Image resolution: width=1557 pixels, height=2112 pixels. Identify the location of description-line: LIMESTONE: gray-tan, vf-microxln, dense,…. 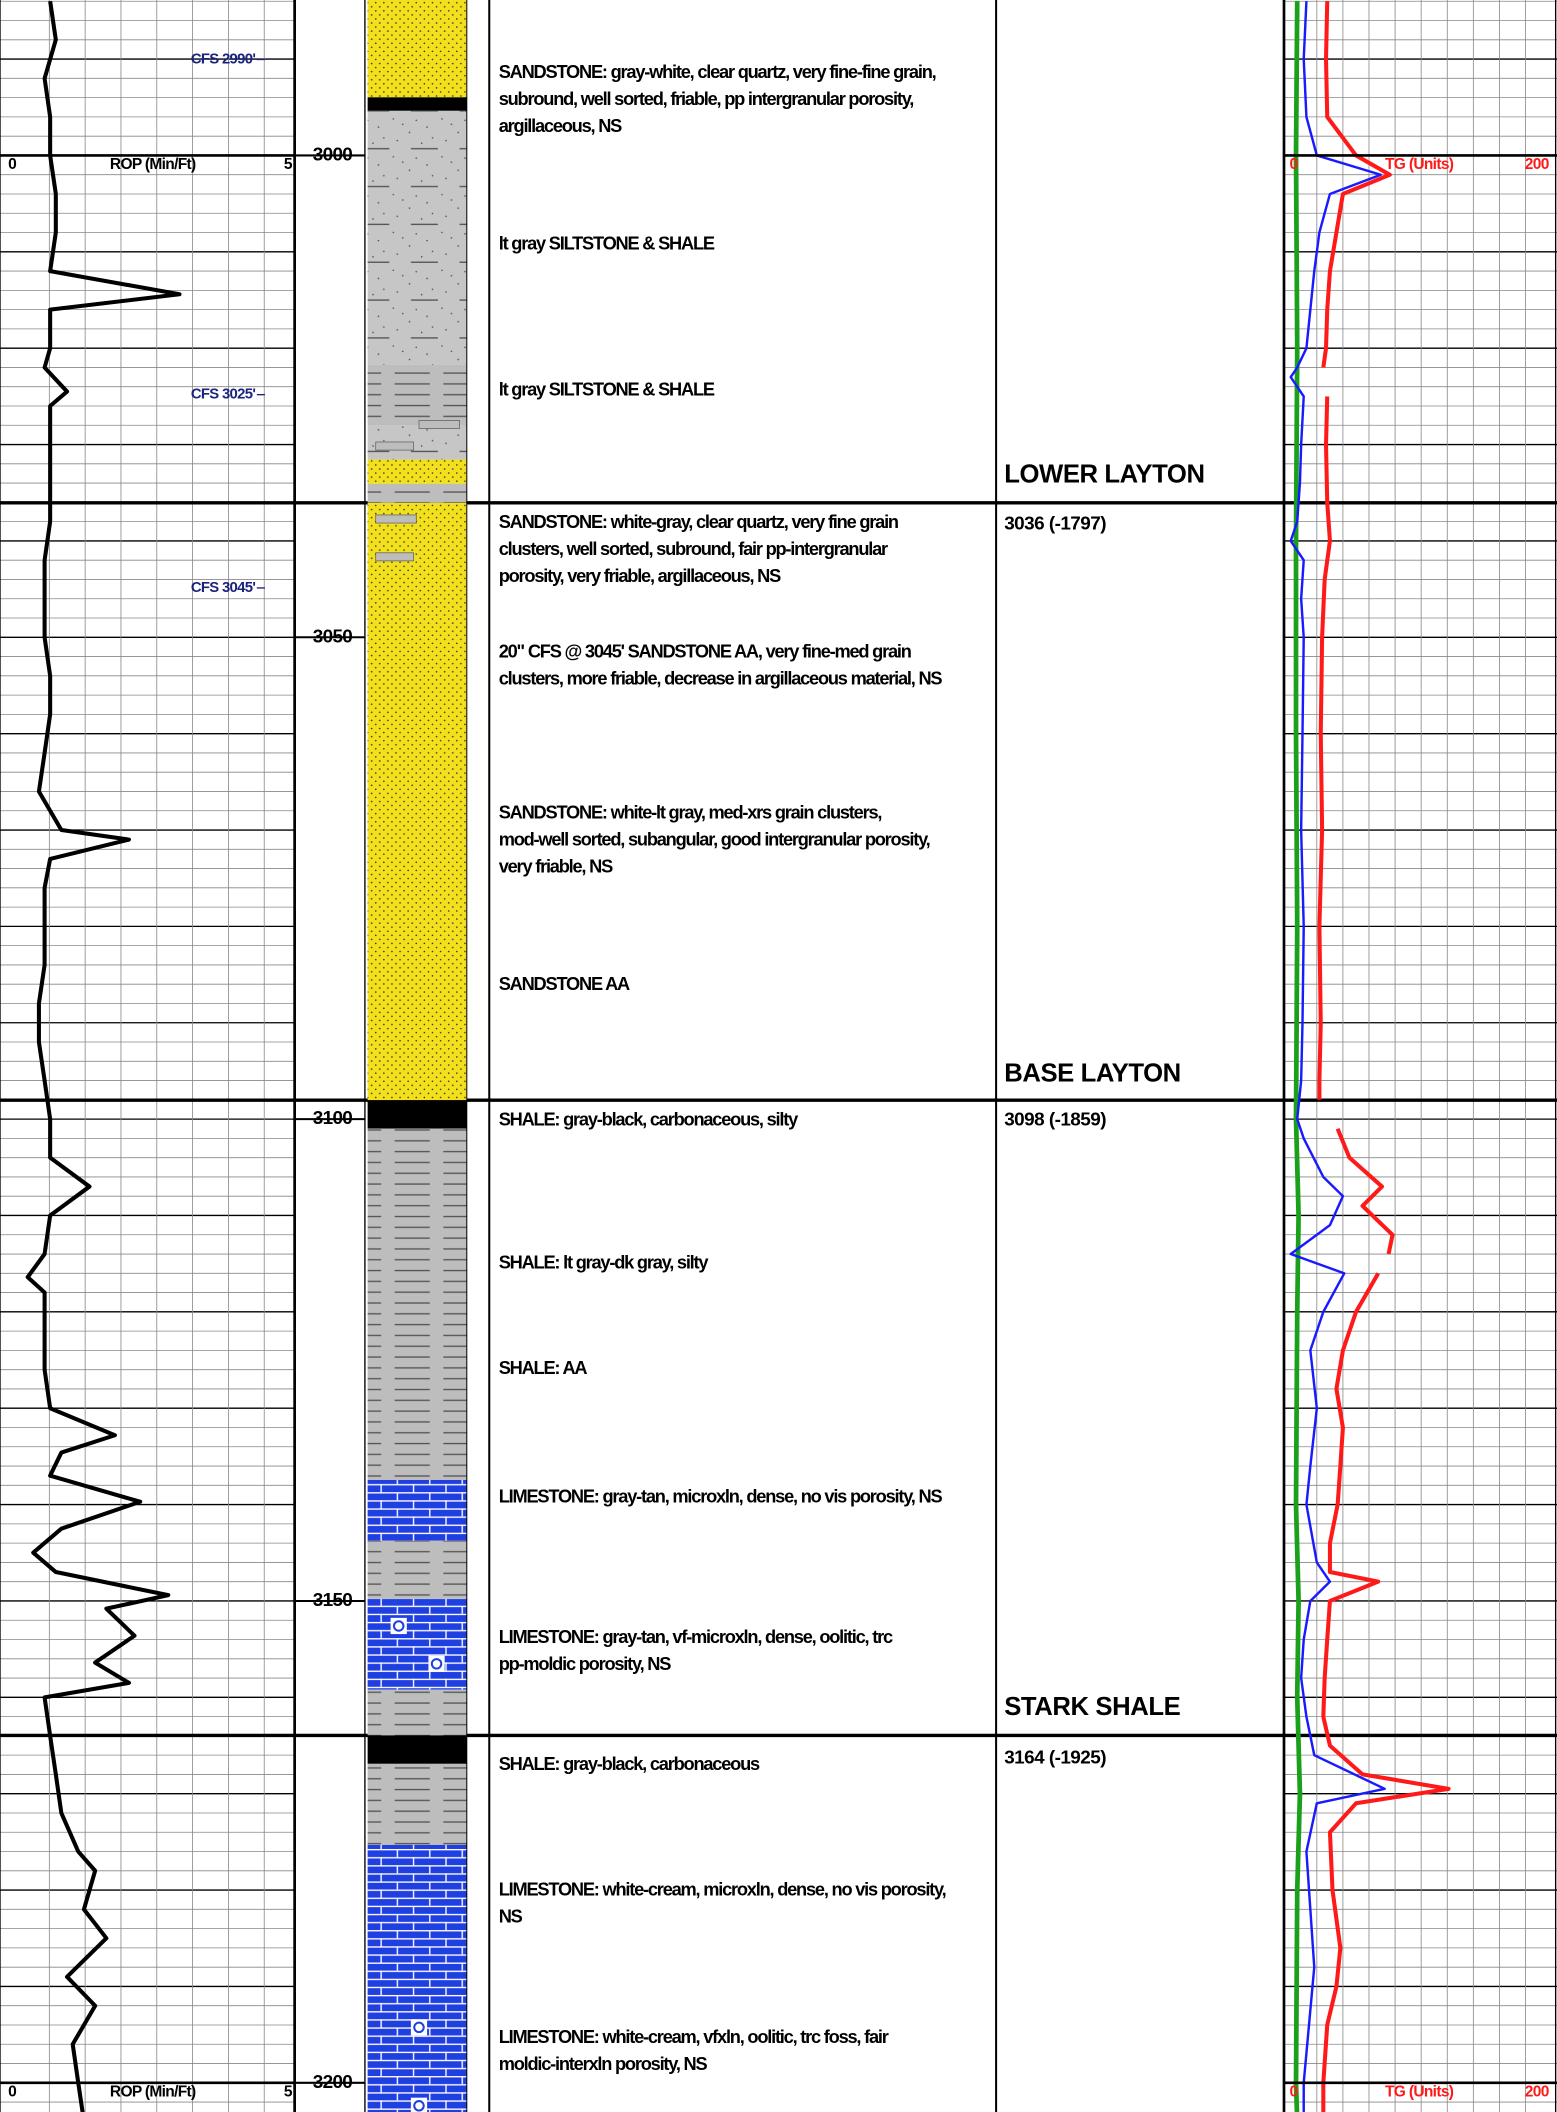
(696, 1636).